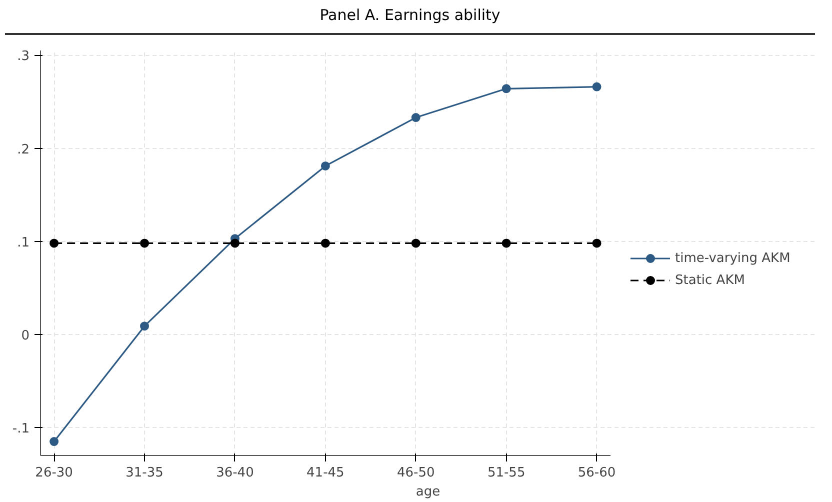 The height and width of the screenshot is (502, 832). I want to click on x-tick-label: 56-60, so click(597, 473).